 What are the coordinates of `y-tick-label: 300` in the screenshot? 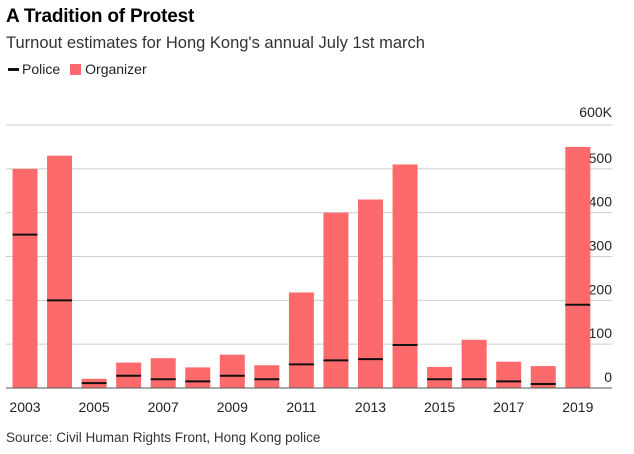 It's located at (601, 246).